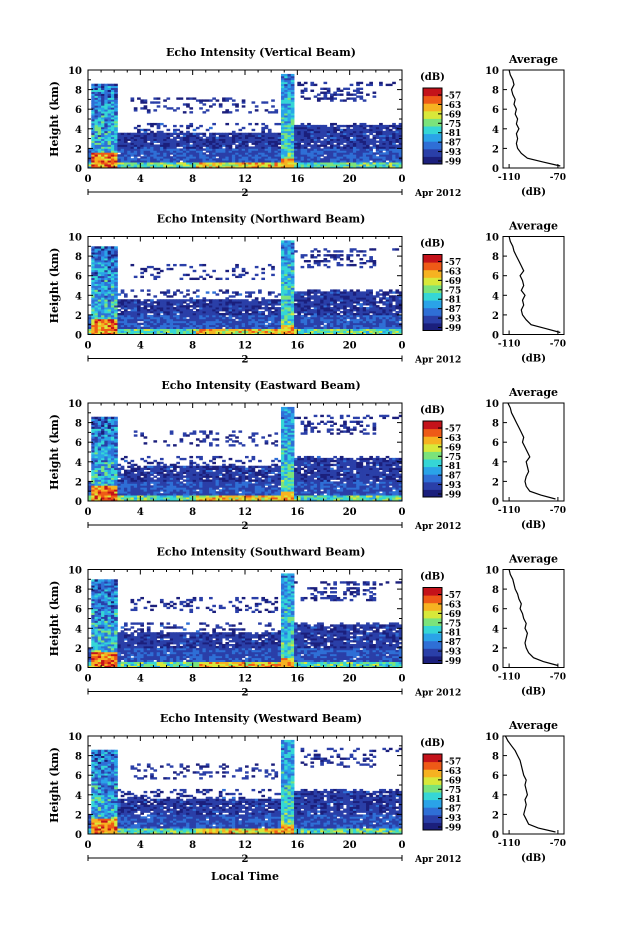 The height and width of the screenshot is (929, 620). Describe the element at coordinates (437, 194) in the screenshot. I see `date-label: Apr 2012` at that location.